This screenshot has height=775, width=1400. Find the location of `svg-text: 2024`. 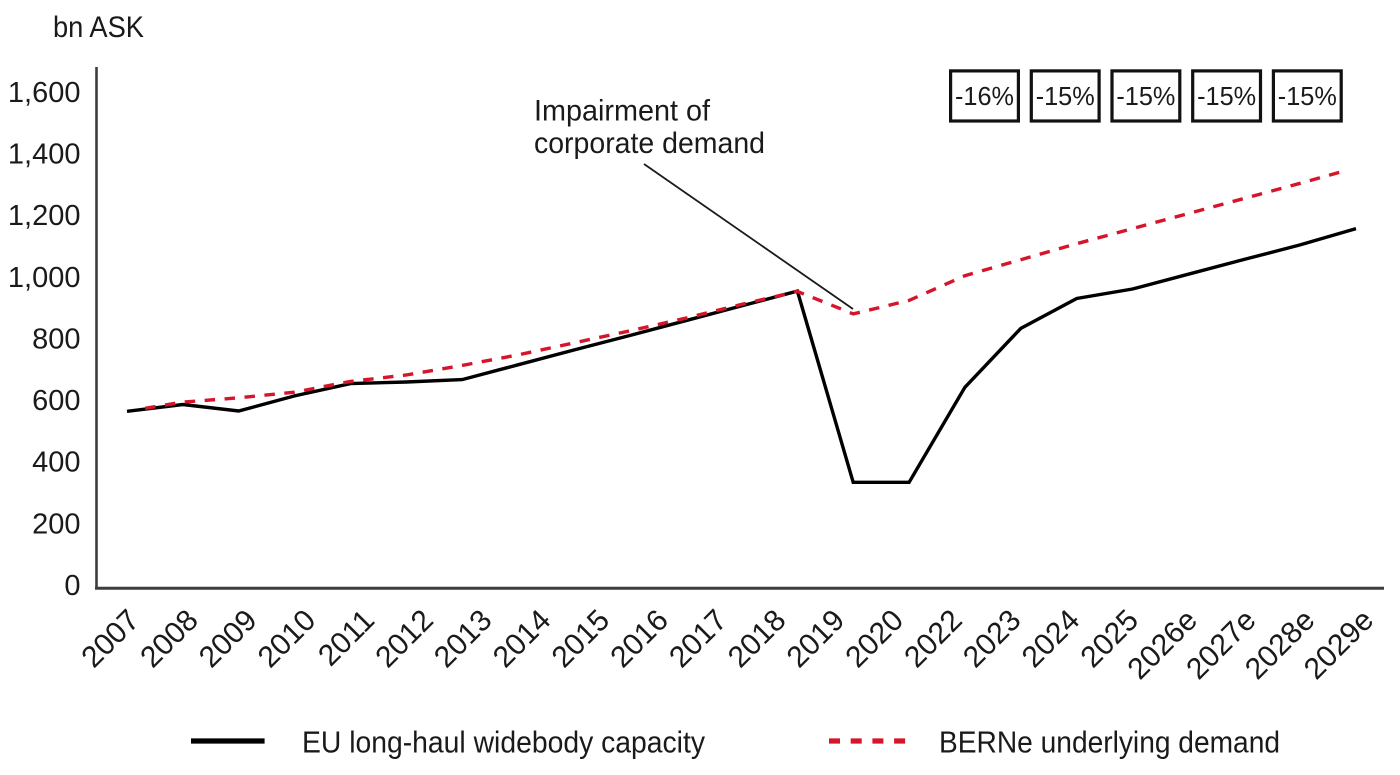

svg-text: 2024 is located at coordinates (1051, 639).